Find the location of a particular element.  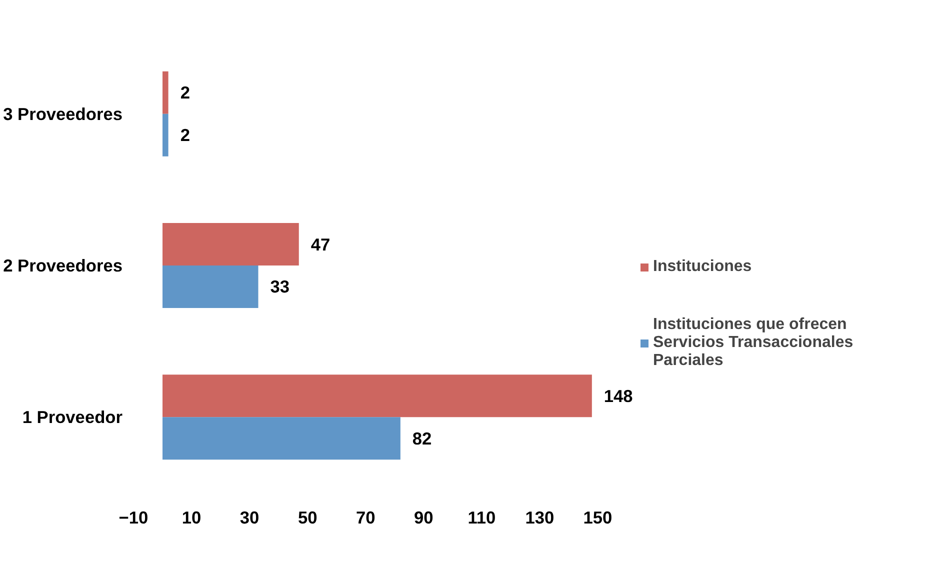

y-tick-label: 3 Proveedores is located at coordinates (62, 114).